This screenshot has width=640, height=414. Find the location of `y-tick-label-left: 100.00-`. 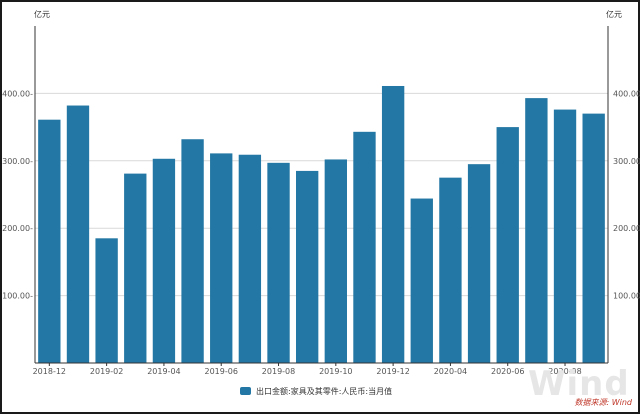

y-tick-label-left: 100.00- is located at coordinates (17, 296).